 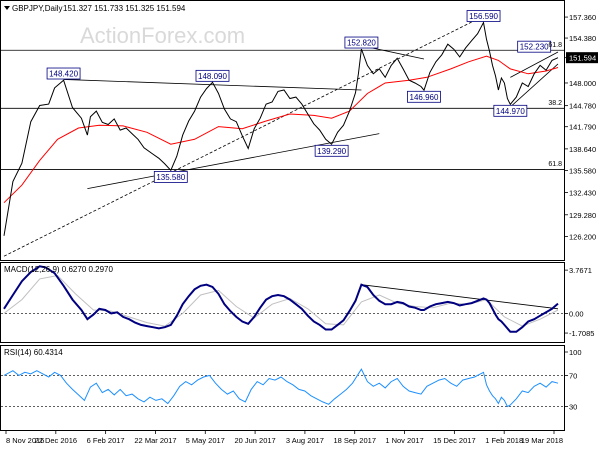 What do you see at coordinates (106, 440) in the screenshot?
I see `x-axis-date-label: 6 Feb 2017` at bounding box center [106, 440].